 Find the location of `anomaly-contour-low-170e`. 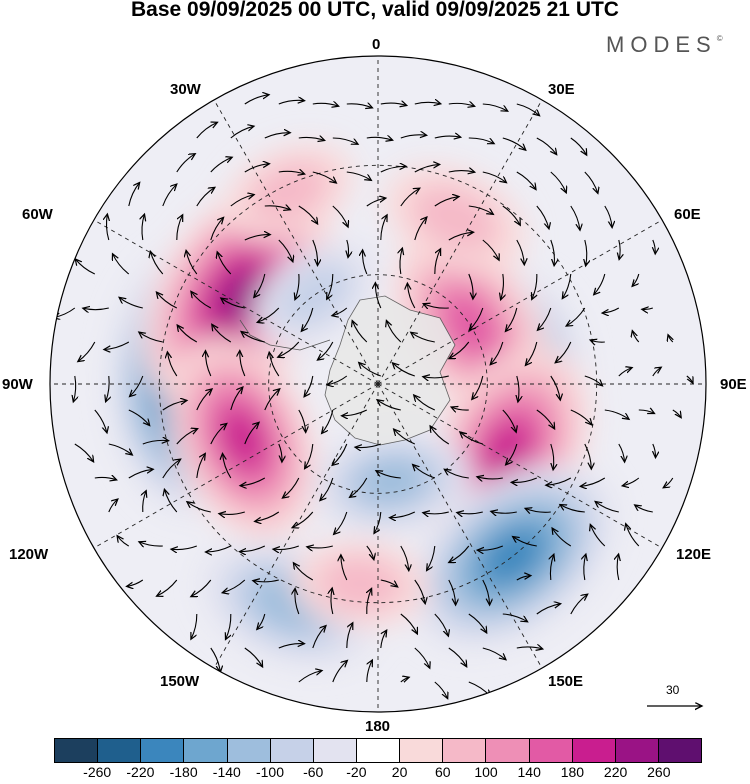

anomaly-contour-low-170e is located at coordinates (391, 481).